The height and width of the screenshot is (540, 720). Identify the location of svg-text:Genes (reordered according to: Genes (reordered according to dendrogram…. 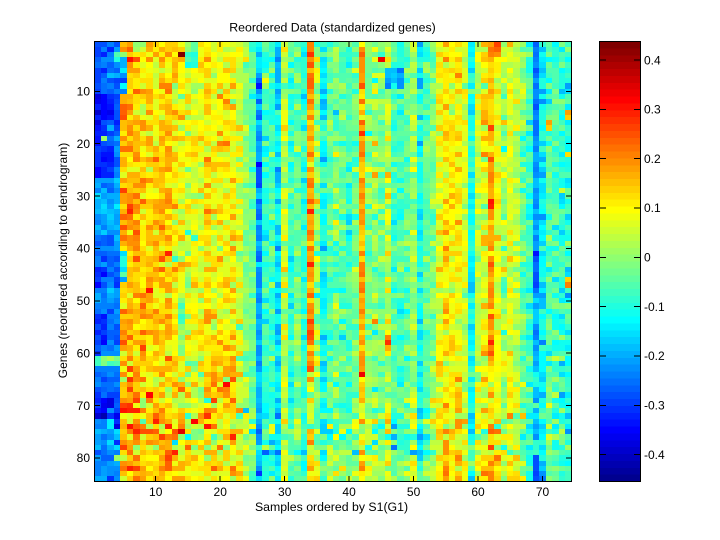
(63, 260).